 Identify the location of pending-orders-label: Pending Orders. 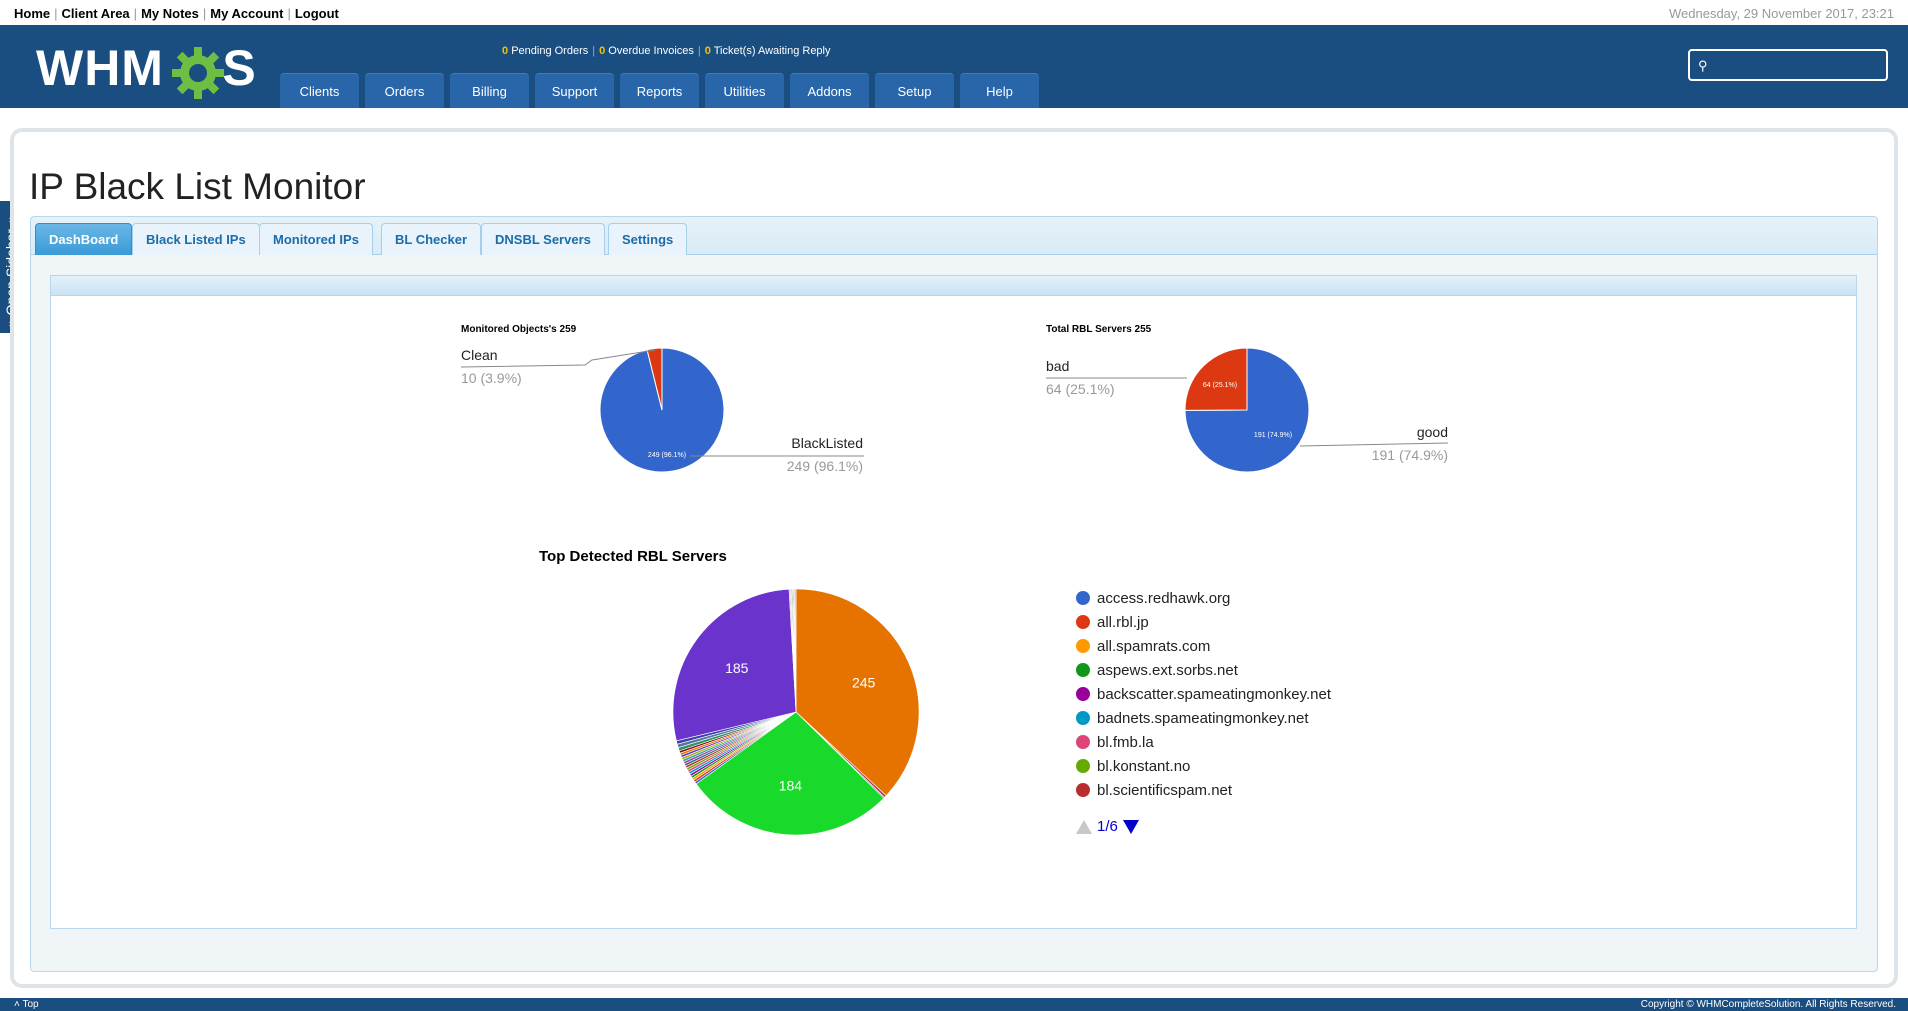
(550, 51).